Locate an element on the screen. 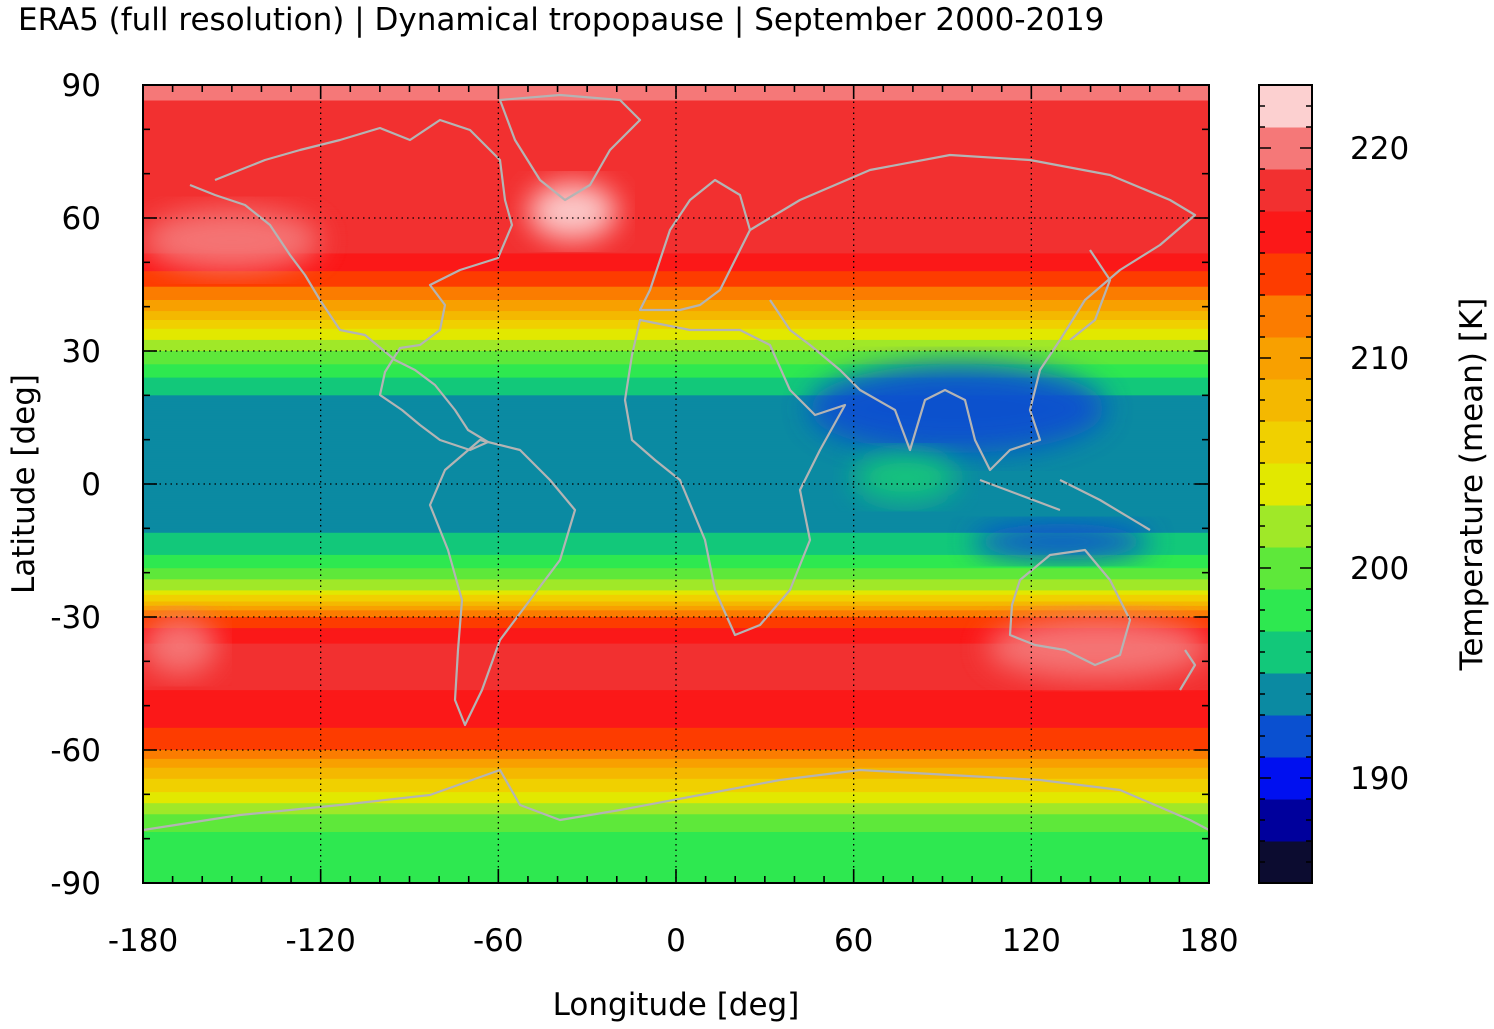 The height and width of the screenshot is (1029, 1494). y-tick-label: 30 is located at coordinates (81, 352).